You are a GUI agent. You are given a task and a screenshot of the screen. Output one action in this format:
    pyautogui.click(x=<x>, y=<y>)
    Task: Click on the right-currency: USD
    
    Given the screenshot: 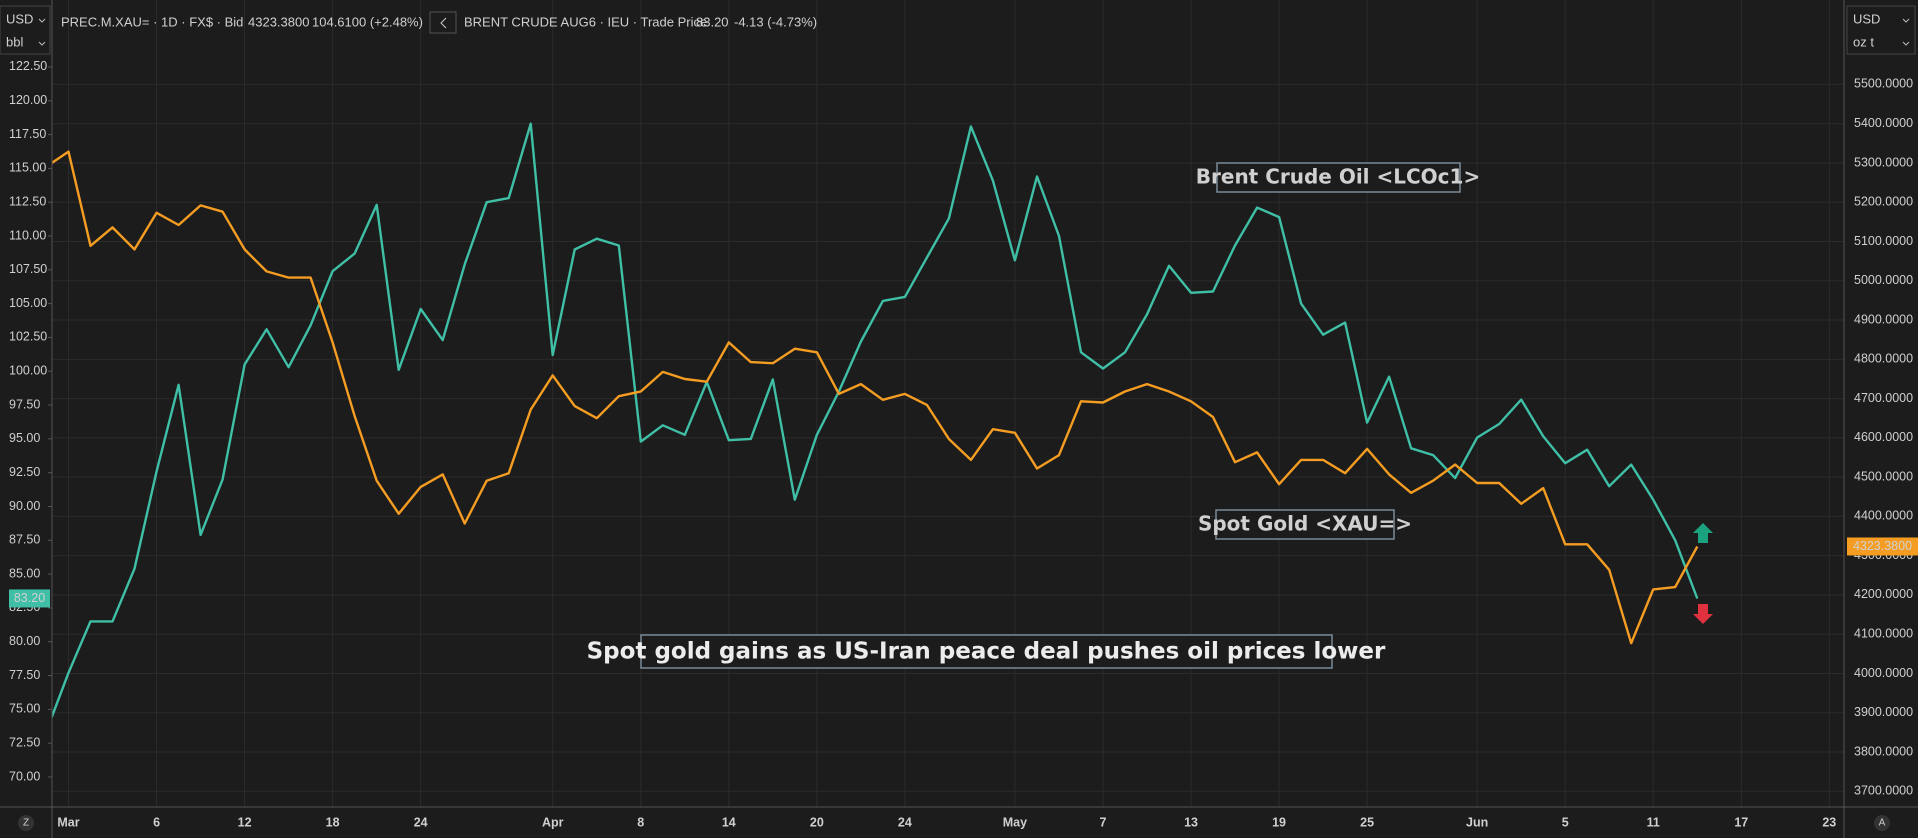 What is the action you would take?
    pyautogui.click(x=1866, y=18)
    